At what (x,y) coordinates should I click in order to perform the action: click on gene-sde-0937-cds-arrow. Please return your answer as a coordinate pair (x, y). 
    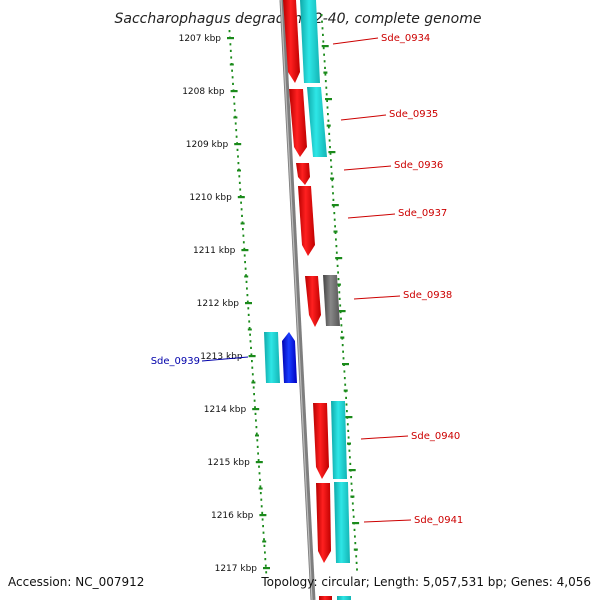
    Looking at the image, I should click on (306, 221).